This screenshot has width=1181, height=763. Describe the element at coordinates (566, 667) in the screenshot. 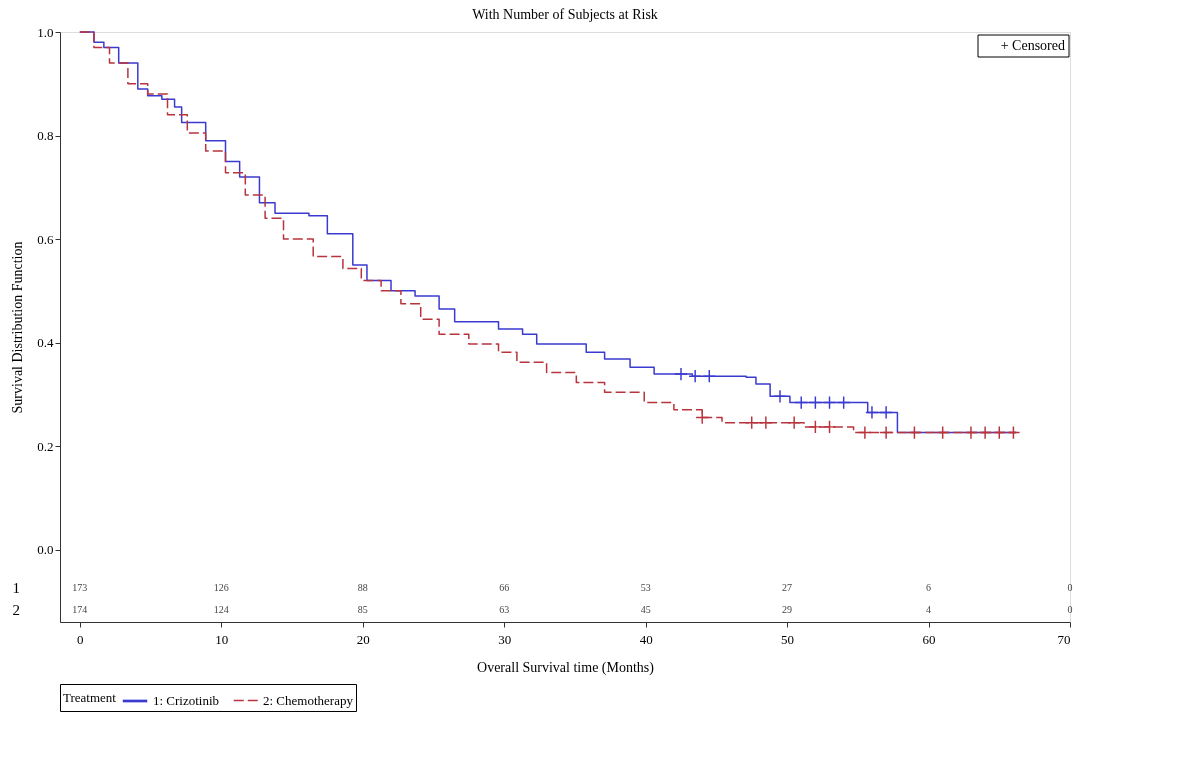

I see `x-axis-title: Overall Survival time (Months)` at that location.